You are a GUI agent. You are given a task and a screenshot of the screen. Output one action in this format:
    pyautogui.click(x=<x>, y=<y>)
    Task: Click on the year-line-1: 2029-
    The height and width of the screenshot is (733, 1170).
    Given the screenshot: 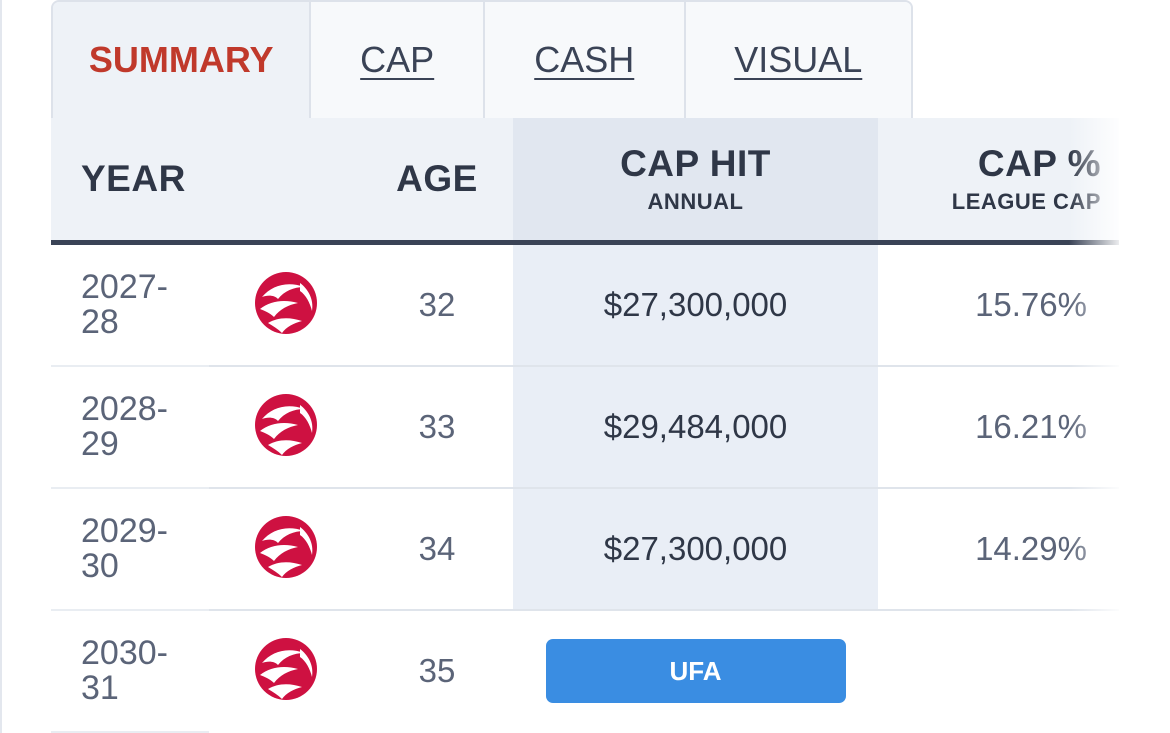 What is the action you would take?
    pyautogui.click(x=124, y=531)
    